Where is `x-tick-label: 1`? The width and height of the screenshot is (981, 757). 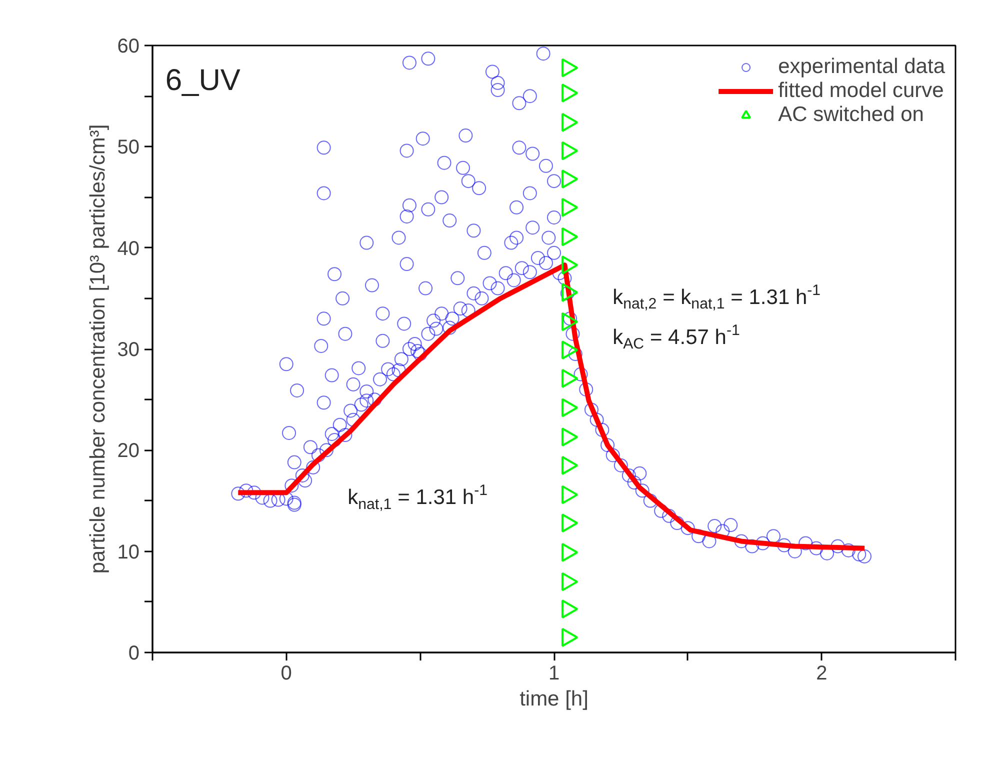 x-tick-label: 1 is located at coordinates (554, 673).